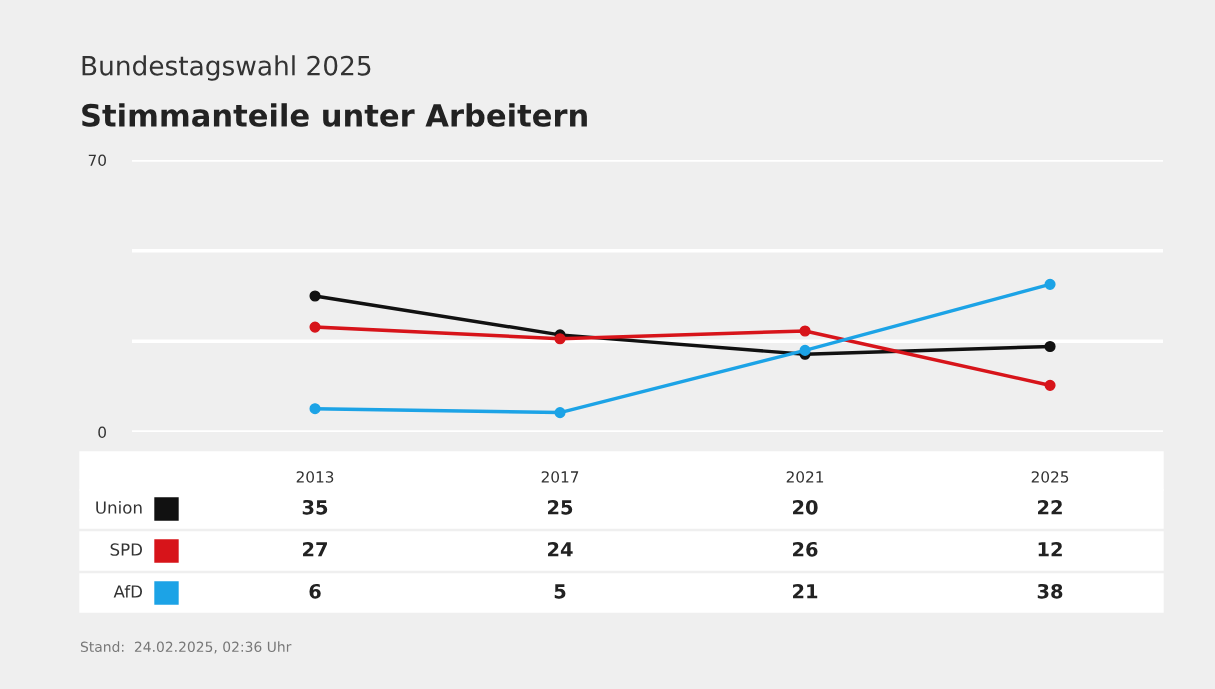 This screenshot has height=689, width=1215. I want to click on text: Stand: 24.02.2025, 02:36 Uhr, so click(186, 647).